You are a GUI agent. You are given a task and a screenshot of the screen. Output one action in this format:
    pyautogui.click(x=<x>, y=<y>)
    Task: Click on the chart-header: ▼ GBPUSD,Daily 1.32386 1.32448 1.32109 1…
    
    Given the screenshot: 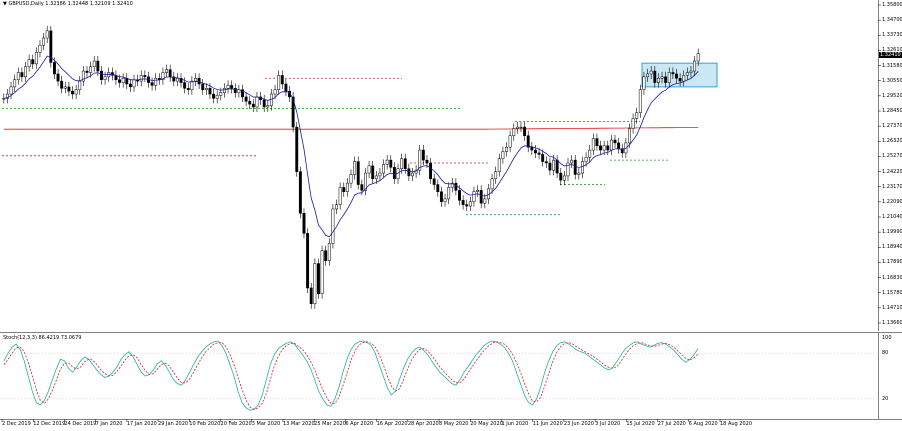 What is the action you would take?
    pyautogui.click(x=68, y=4)
    